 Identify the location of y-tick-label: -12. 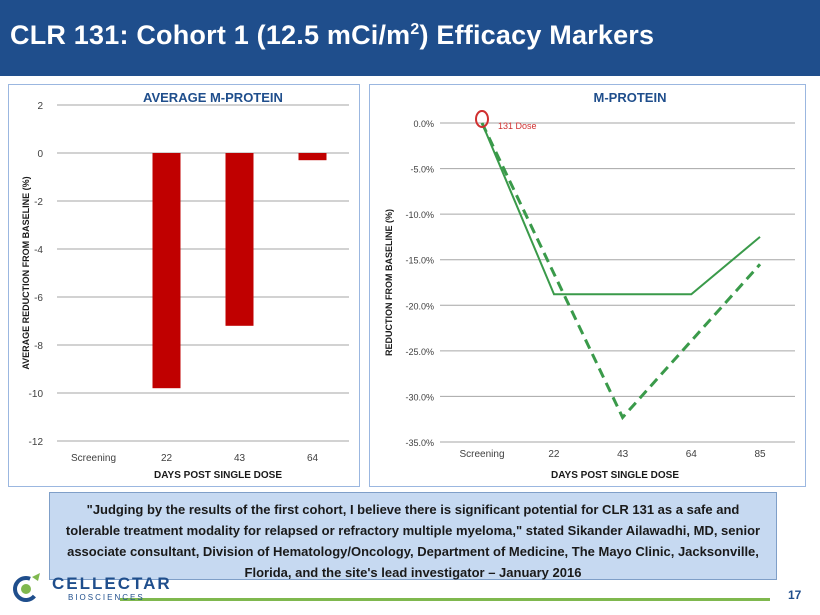
(36, 442).